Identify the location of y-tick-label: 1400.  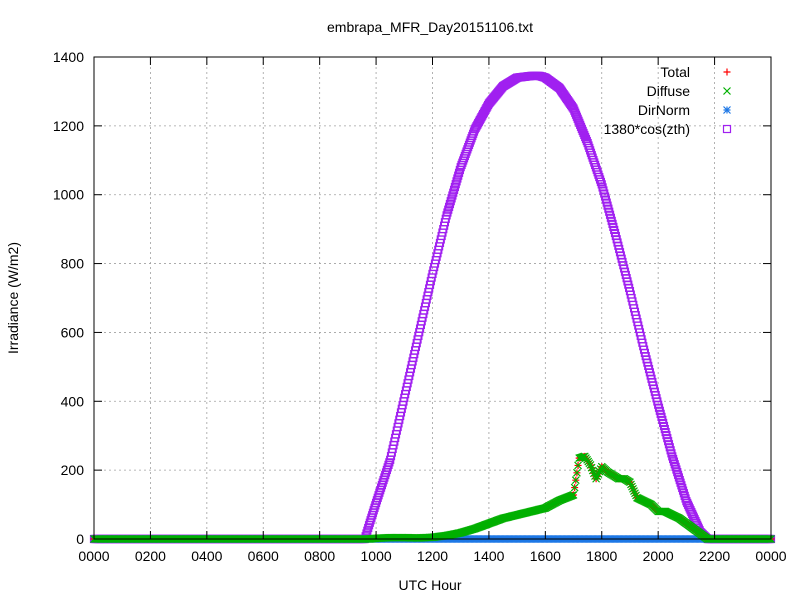
(68, 57).